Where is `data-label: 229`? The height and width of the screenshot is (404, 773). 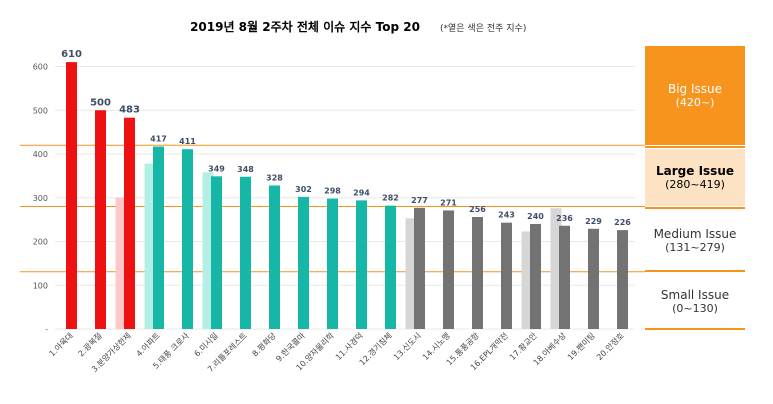 data-label: 229 is located at coordinates (593, 221).